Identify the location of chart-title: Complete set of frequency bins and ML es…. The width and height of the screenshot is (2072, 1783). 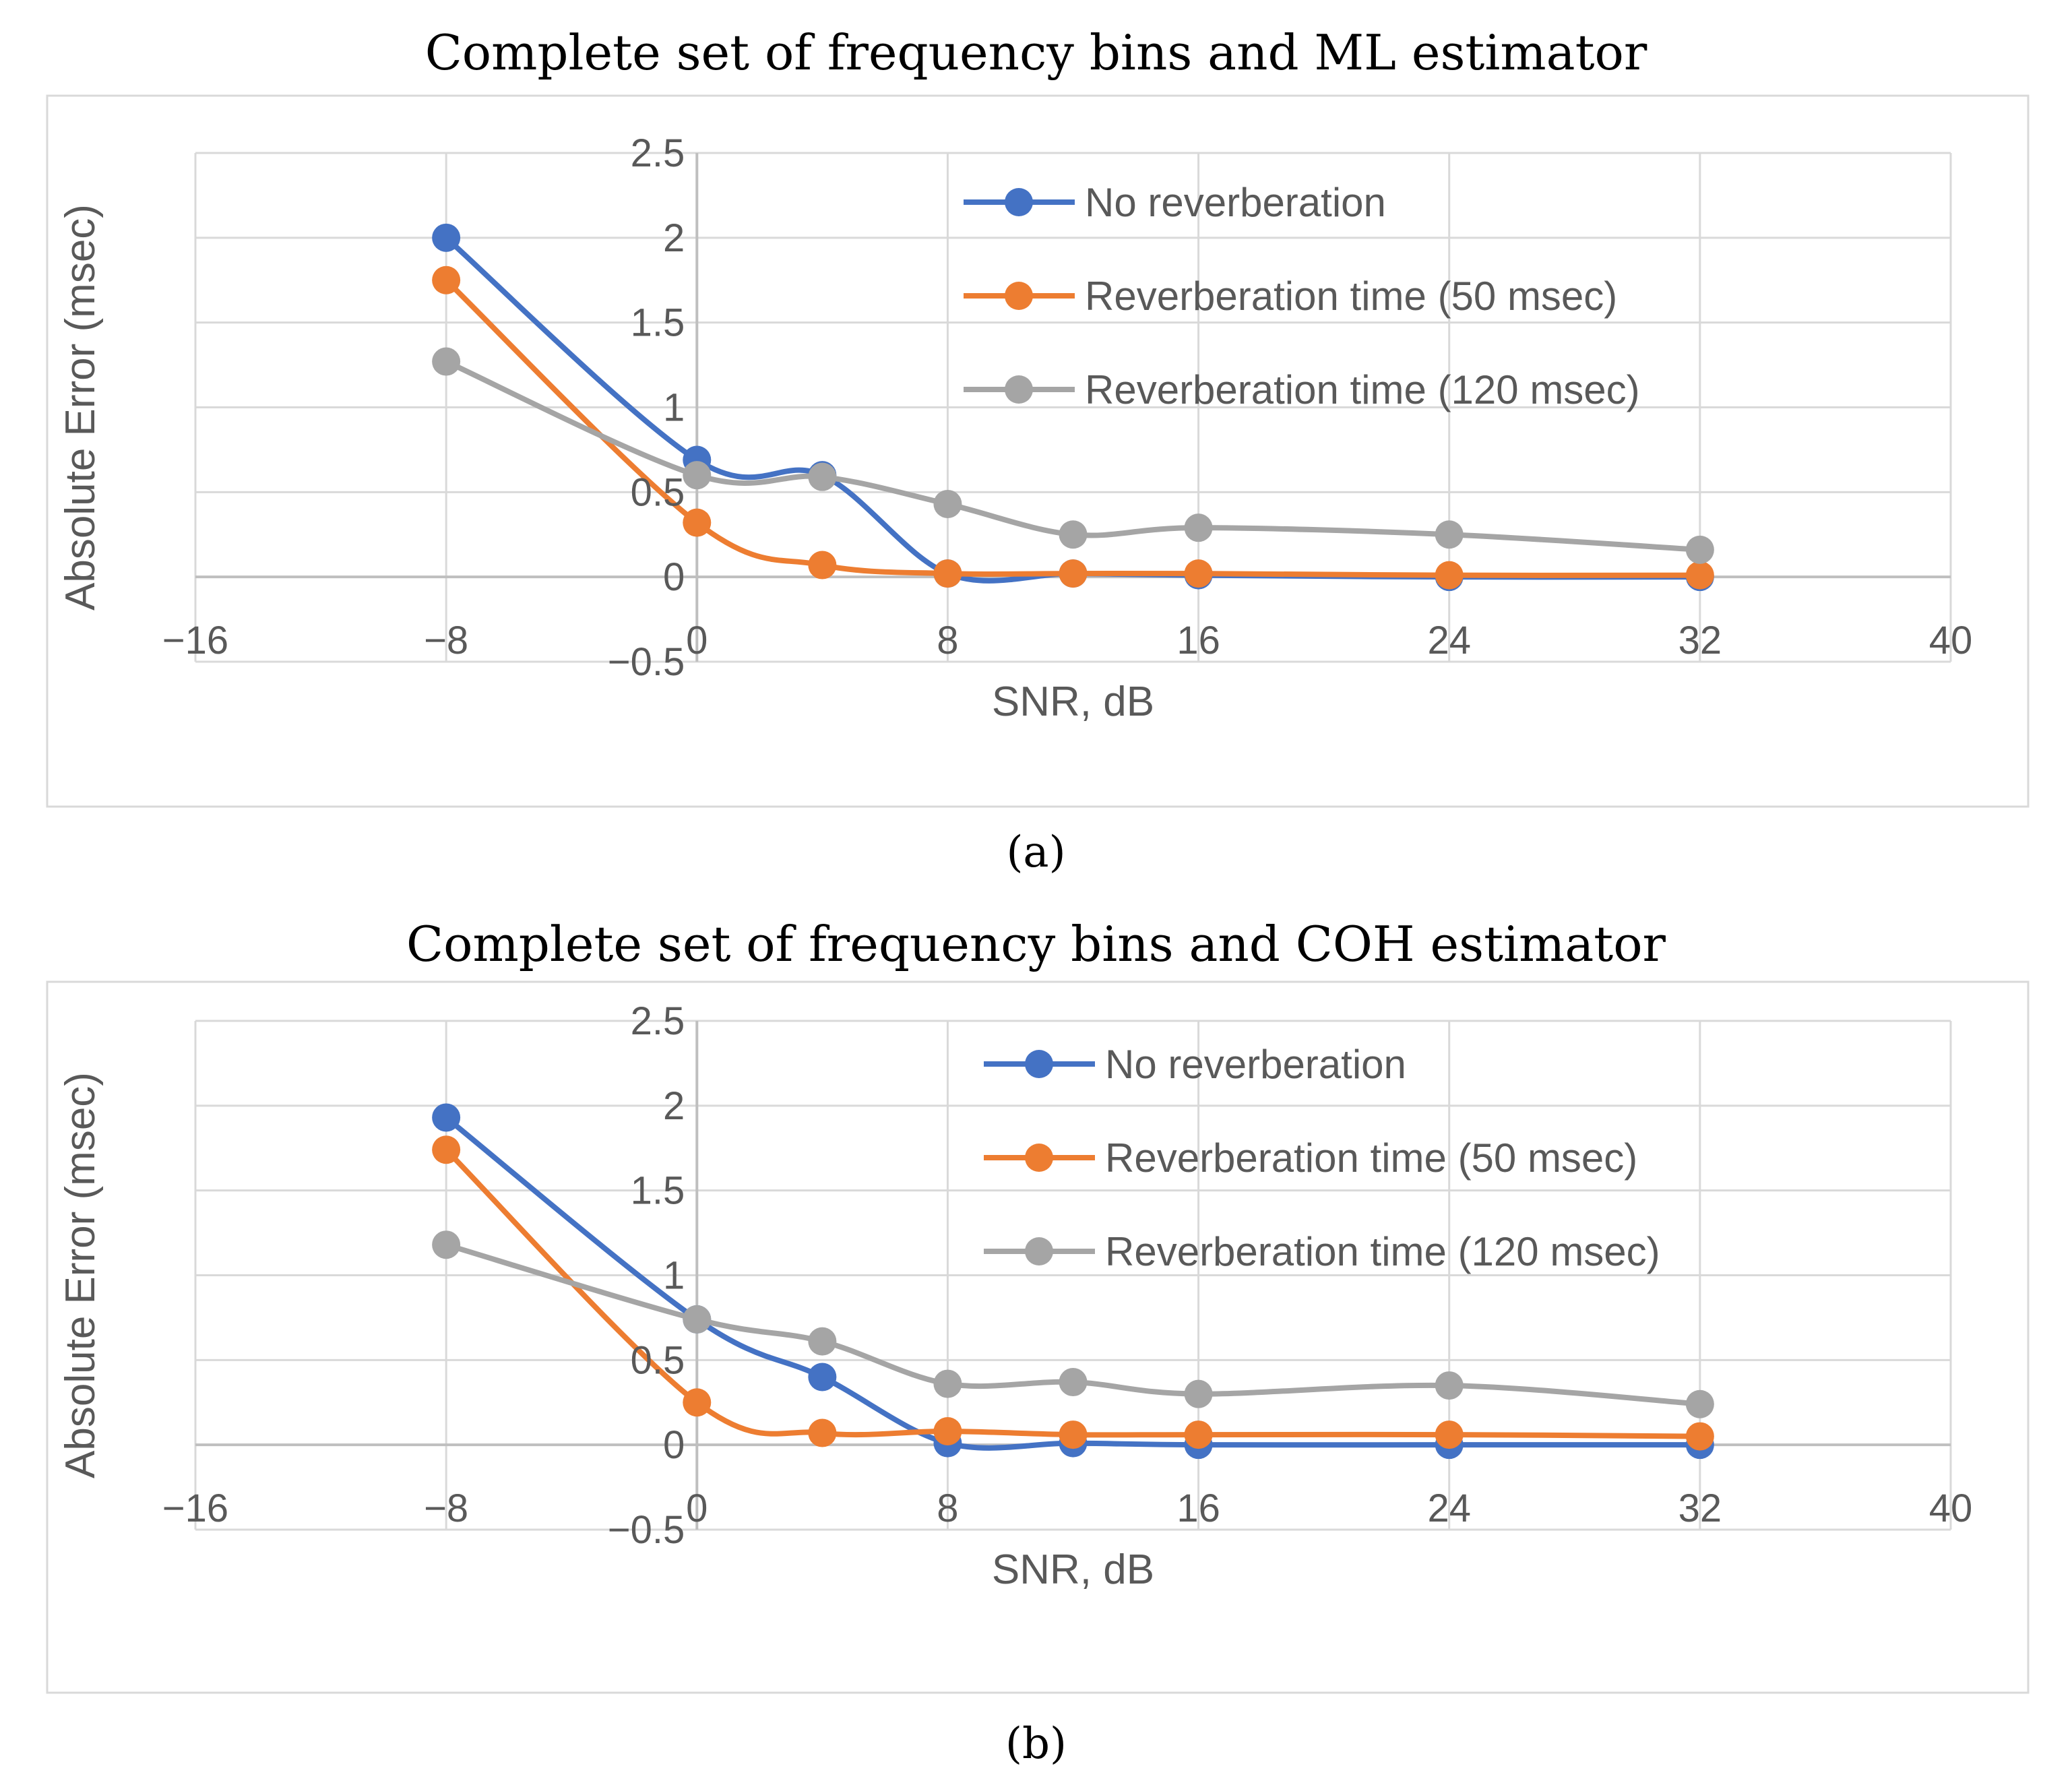
(1036, 52).